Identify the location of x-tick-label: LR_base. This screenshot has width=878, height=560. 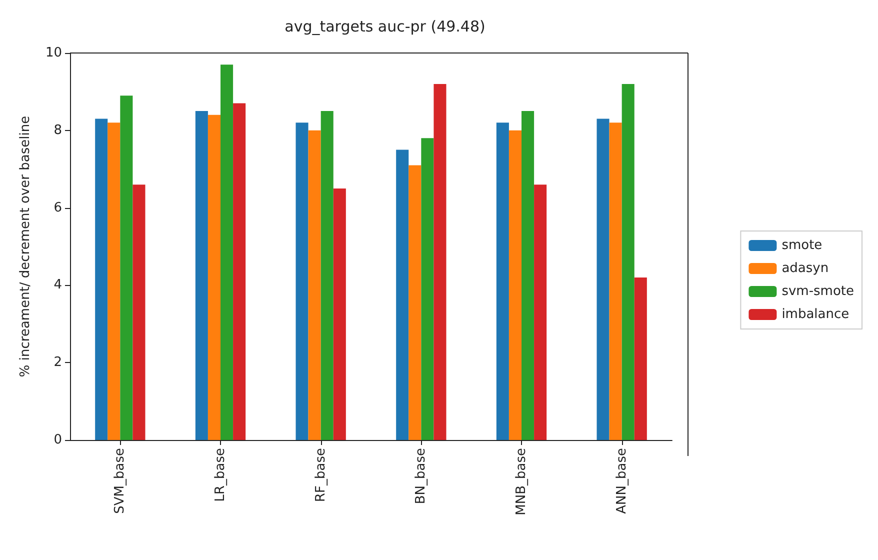
(220, 475).